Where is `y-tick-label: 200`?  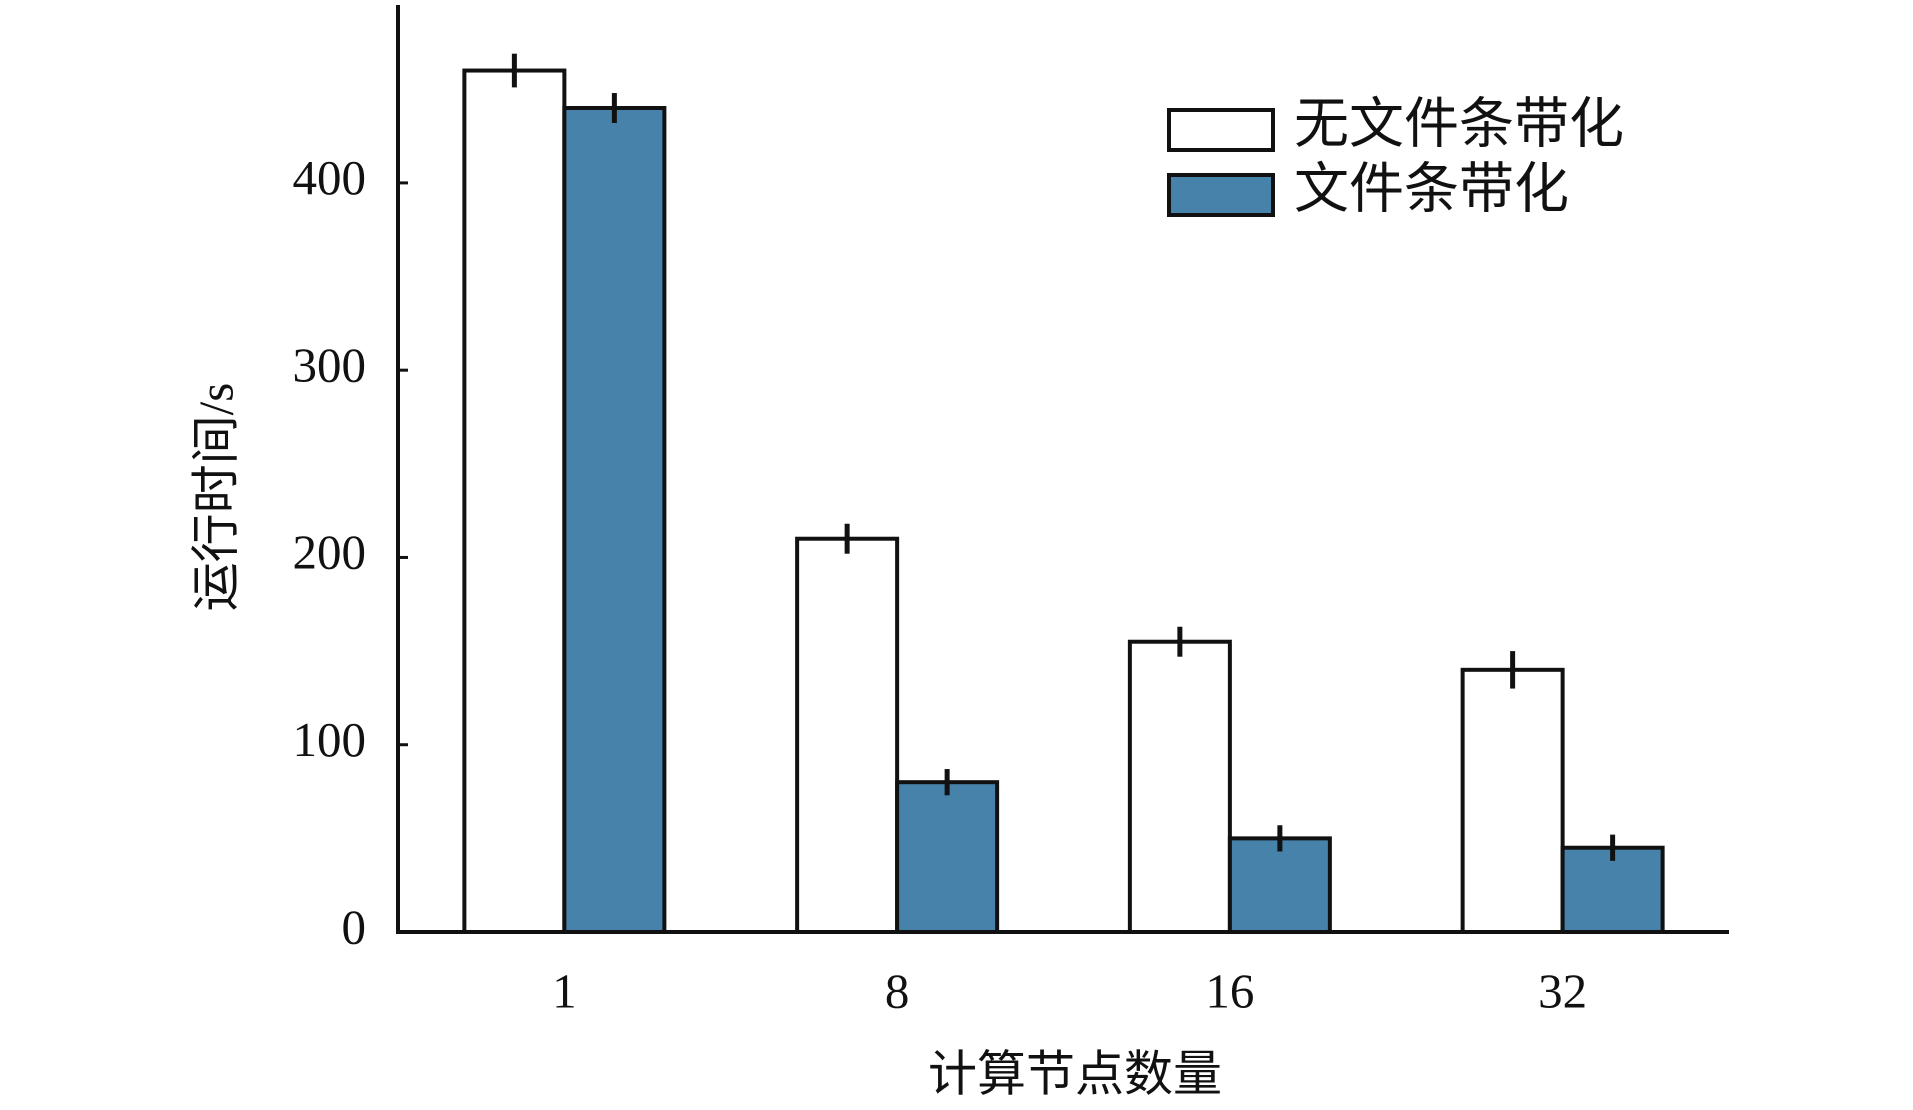
y-tick-label: 200 is located at coordinates (330, 552).